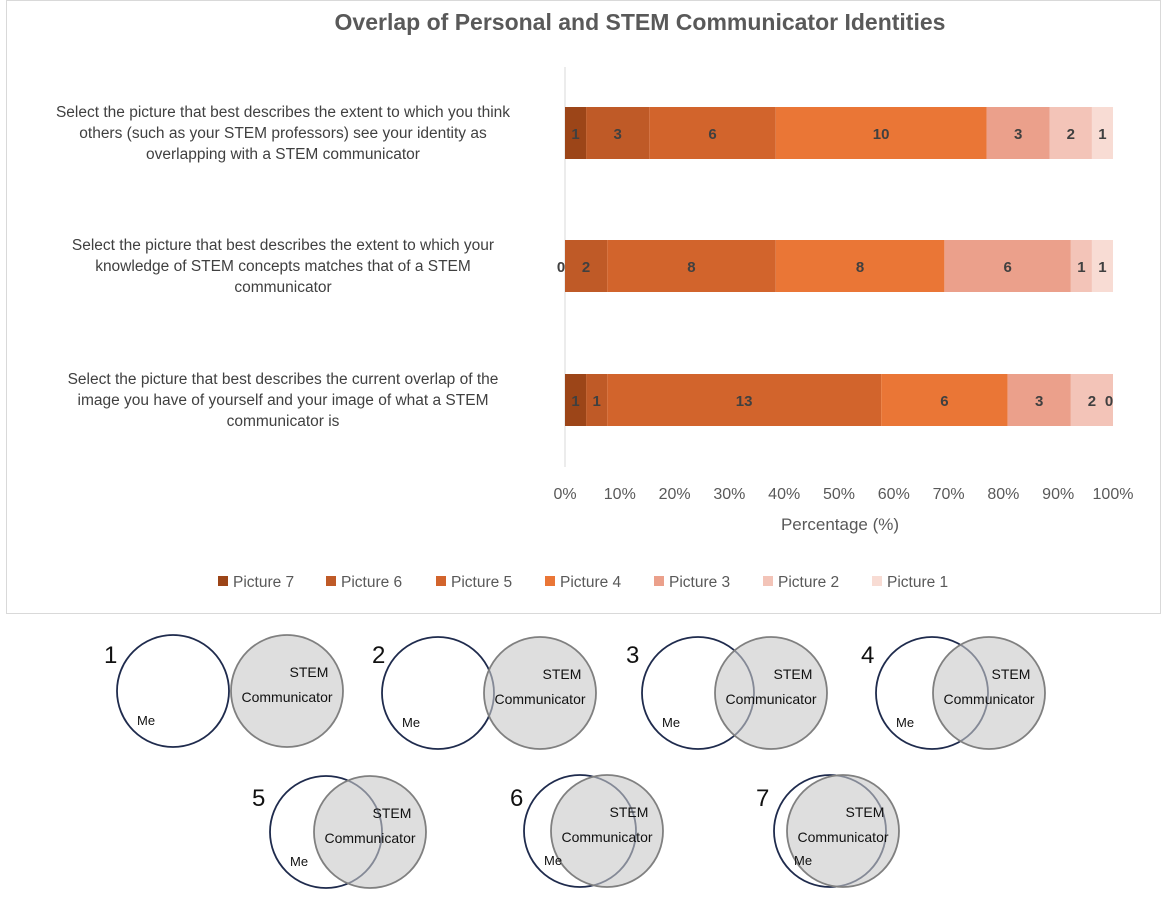 This screenshot has height=915, width=1170. What do you see at coordinates (894, 494) in the screenshot?
I see `x-tick-label: 60%` at bounding box center [894, 494].